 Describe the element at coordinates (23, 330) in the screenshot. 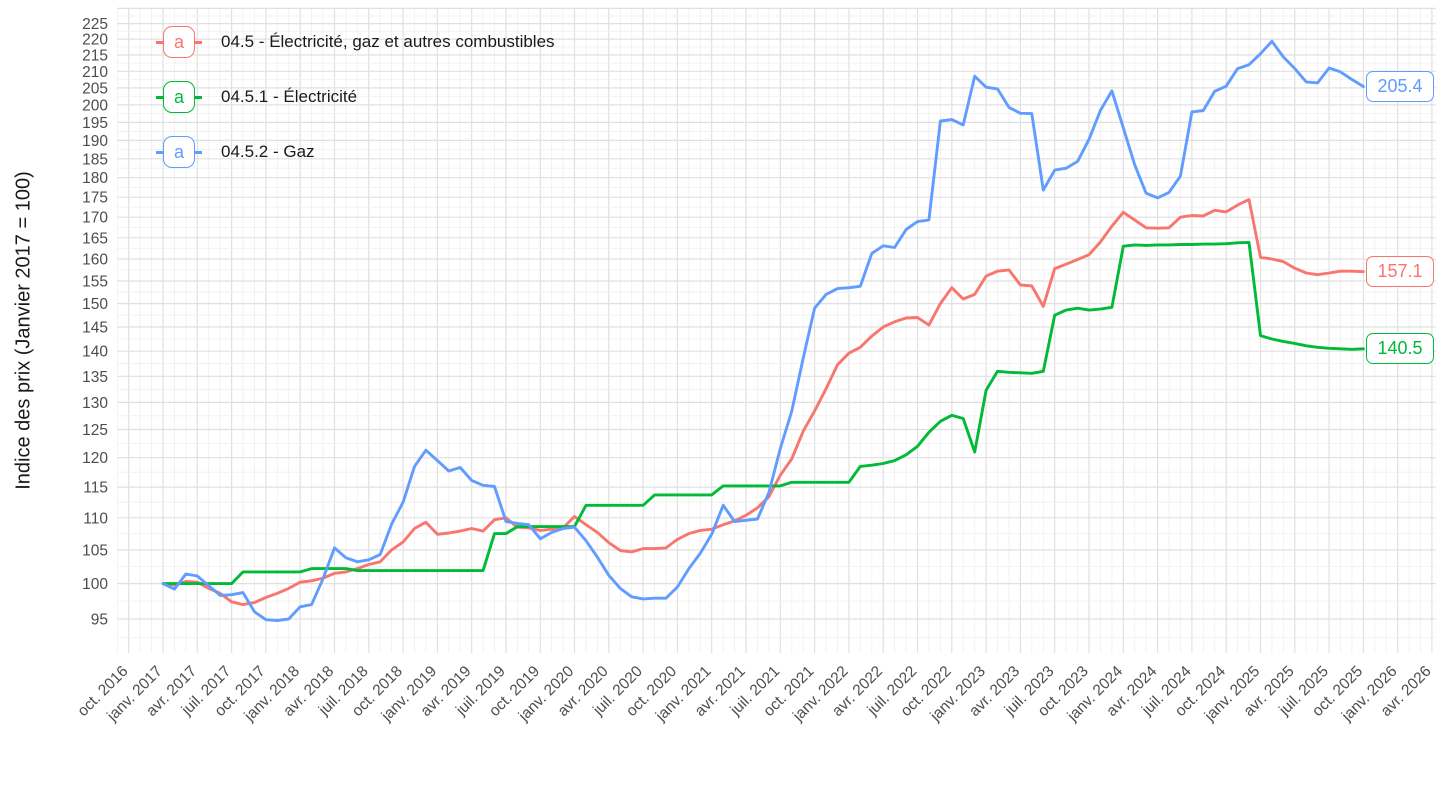

I see `y-axis-title: Indice des prix (Janvier 2017 = 100)` at that location.